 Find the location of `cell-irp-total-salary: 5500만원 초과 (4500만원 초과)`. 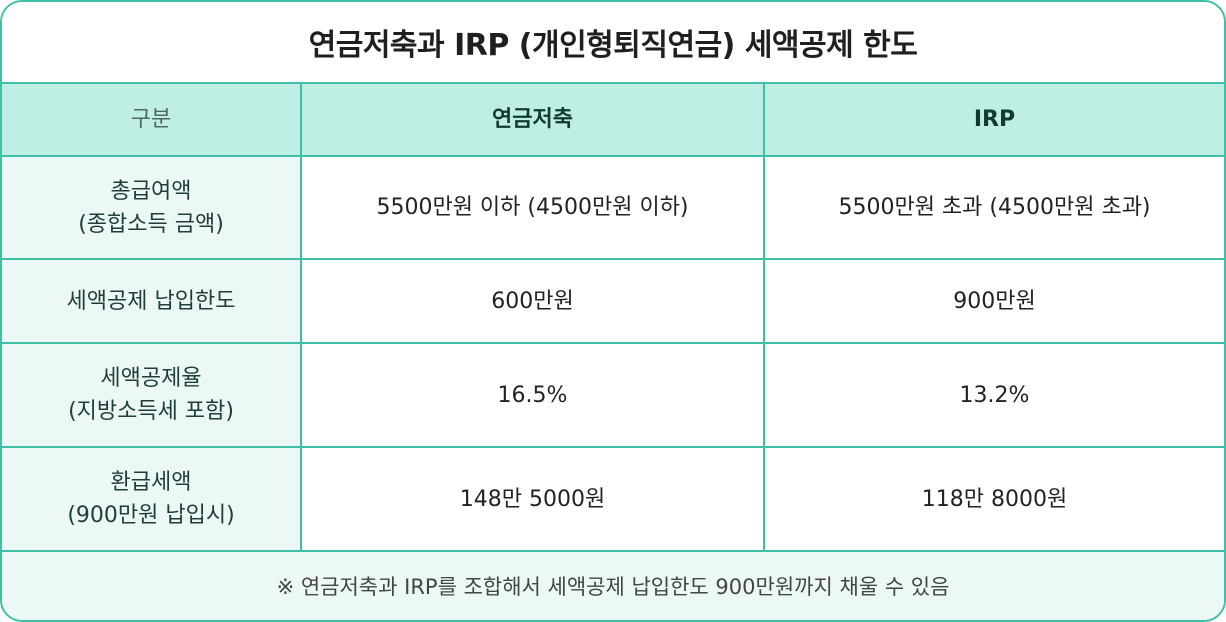

cell-irp-total-salary: 5500만원 초과 (4500만원 초과) is located at coordinates (994, 208).